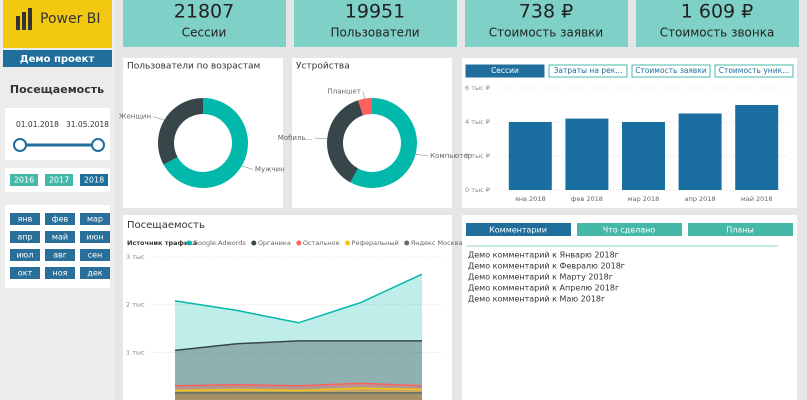 This screenshot has width=807, height=400. What do you see at coordinates (87, 124) in the screenshot?
I see `date-end: 31.05.2018` at bounding box center [87, 124].